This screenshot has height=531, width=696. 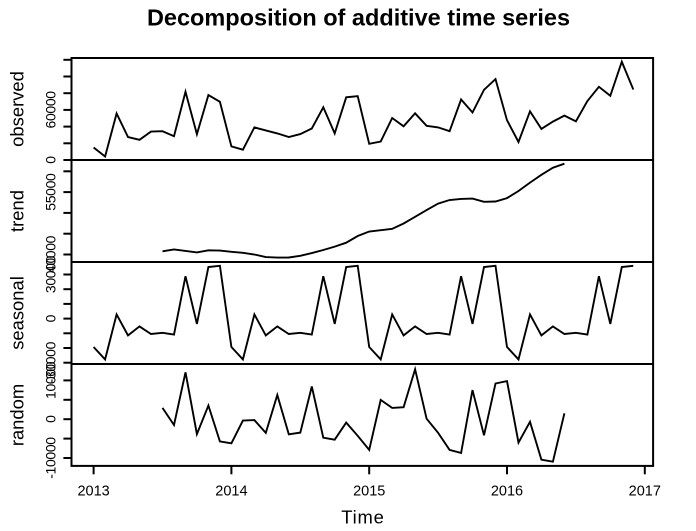 I want to click on svg-text: -10000, so click(x=51, y=458).